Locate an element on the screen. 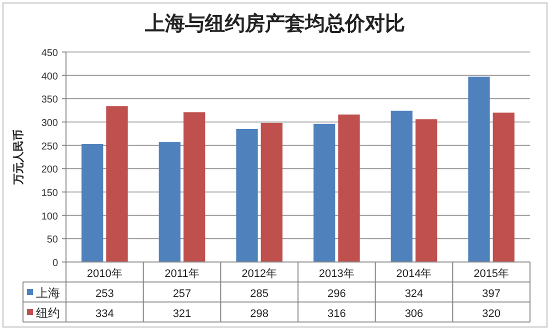 This screenshot has height=332, width=550. data-label: 257 is located at coordinates (182, 294).